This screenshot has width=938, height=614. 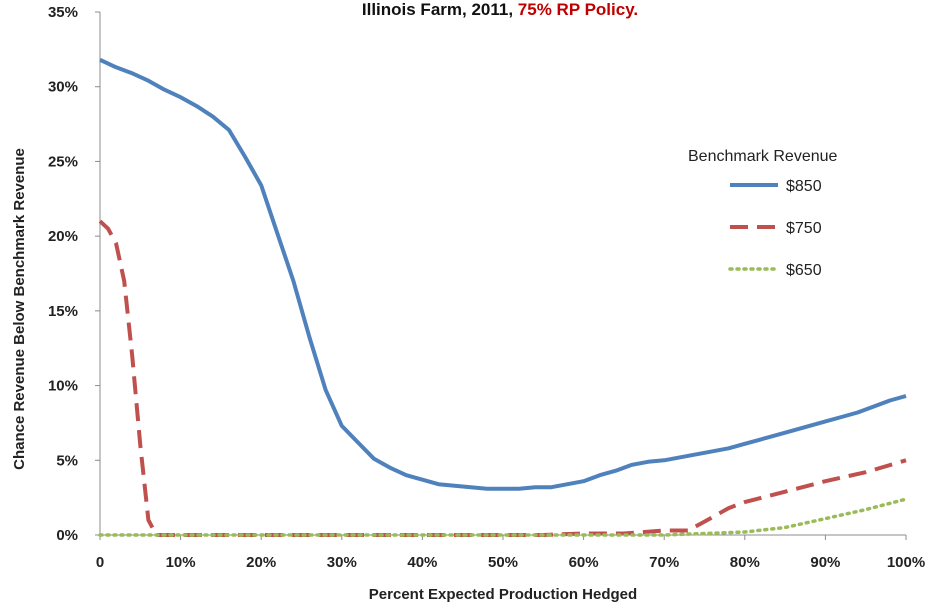 I want to click on x-tick-label: 60%, so click(x=584, y=562).